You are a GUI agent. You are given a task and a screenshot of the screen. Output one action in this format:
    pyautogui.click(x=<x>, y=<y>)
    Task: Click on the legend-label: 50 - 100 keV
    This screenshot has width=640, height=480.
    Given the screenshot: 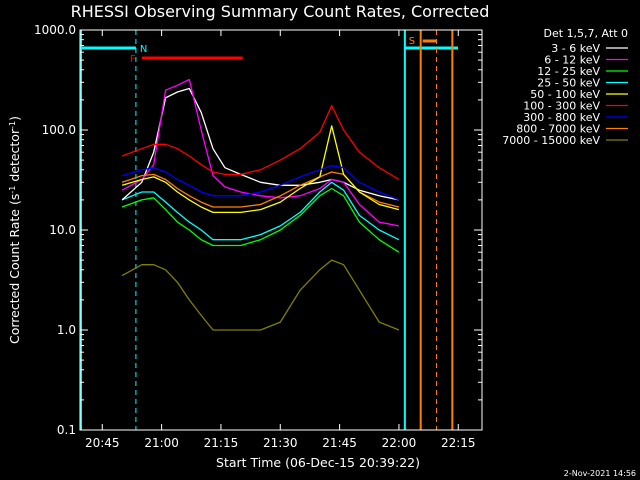 What is the action you would take?
    pyautogui.click(x=565, y=94)
    